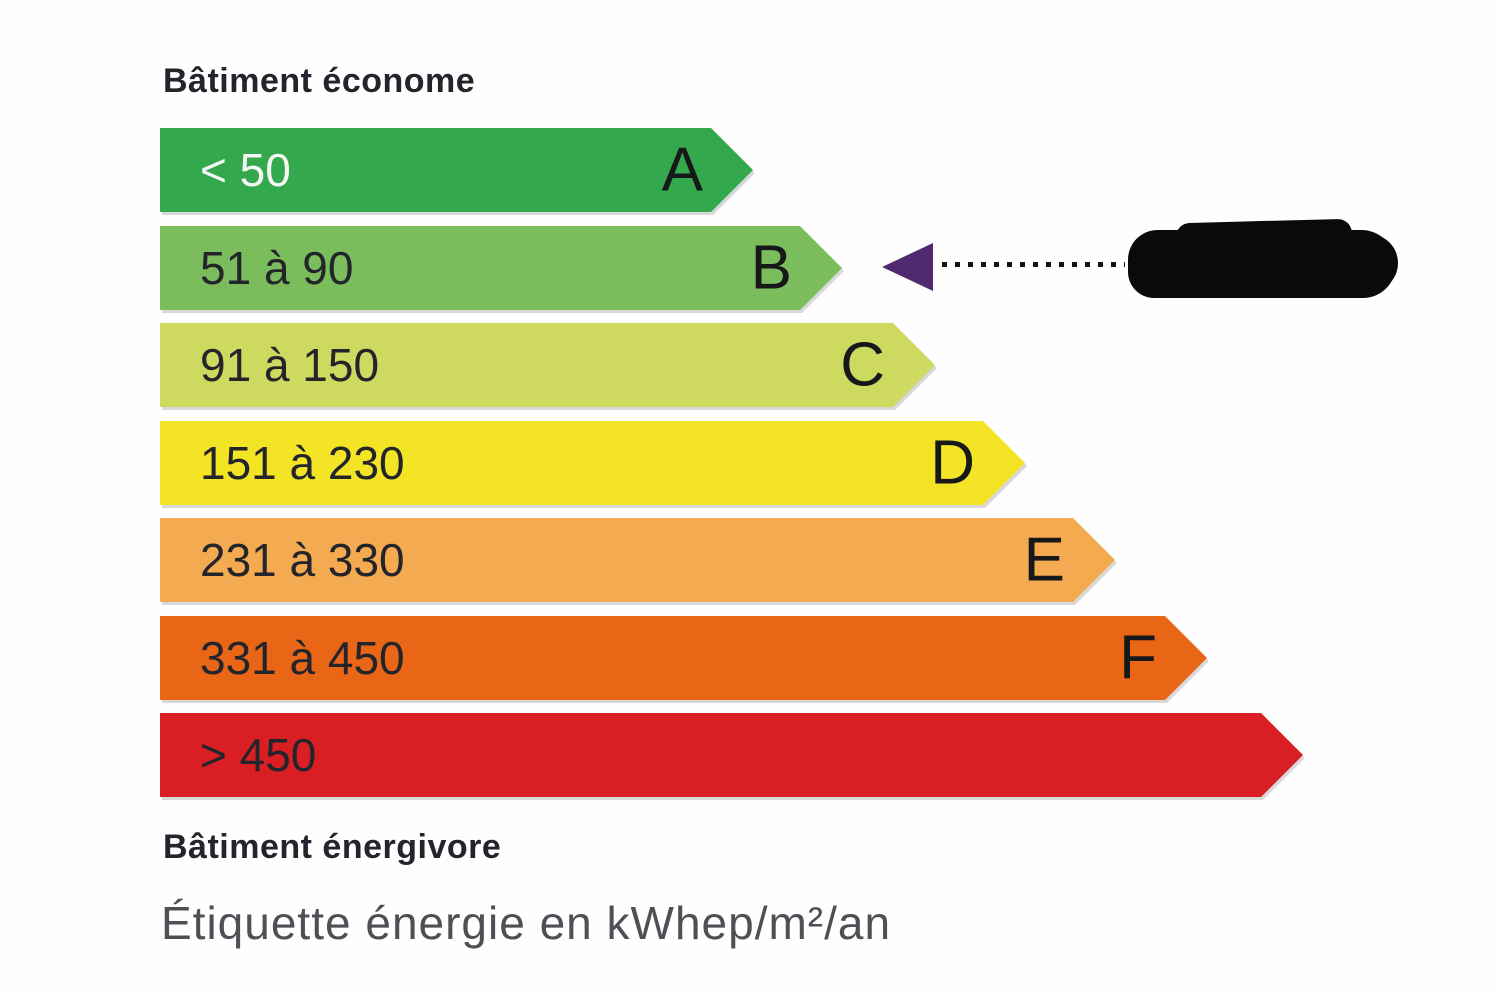 The image size is (1500, 992). Describe the element at coordinates (302, 463) in the screenshot. I see `class-range-label: 151 à 230` at that location.